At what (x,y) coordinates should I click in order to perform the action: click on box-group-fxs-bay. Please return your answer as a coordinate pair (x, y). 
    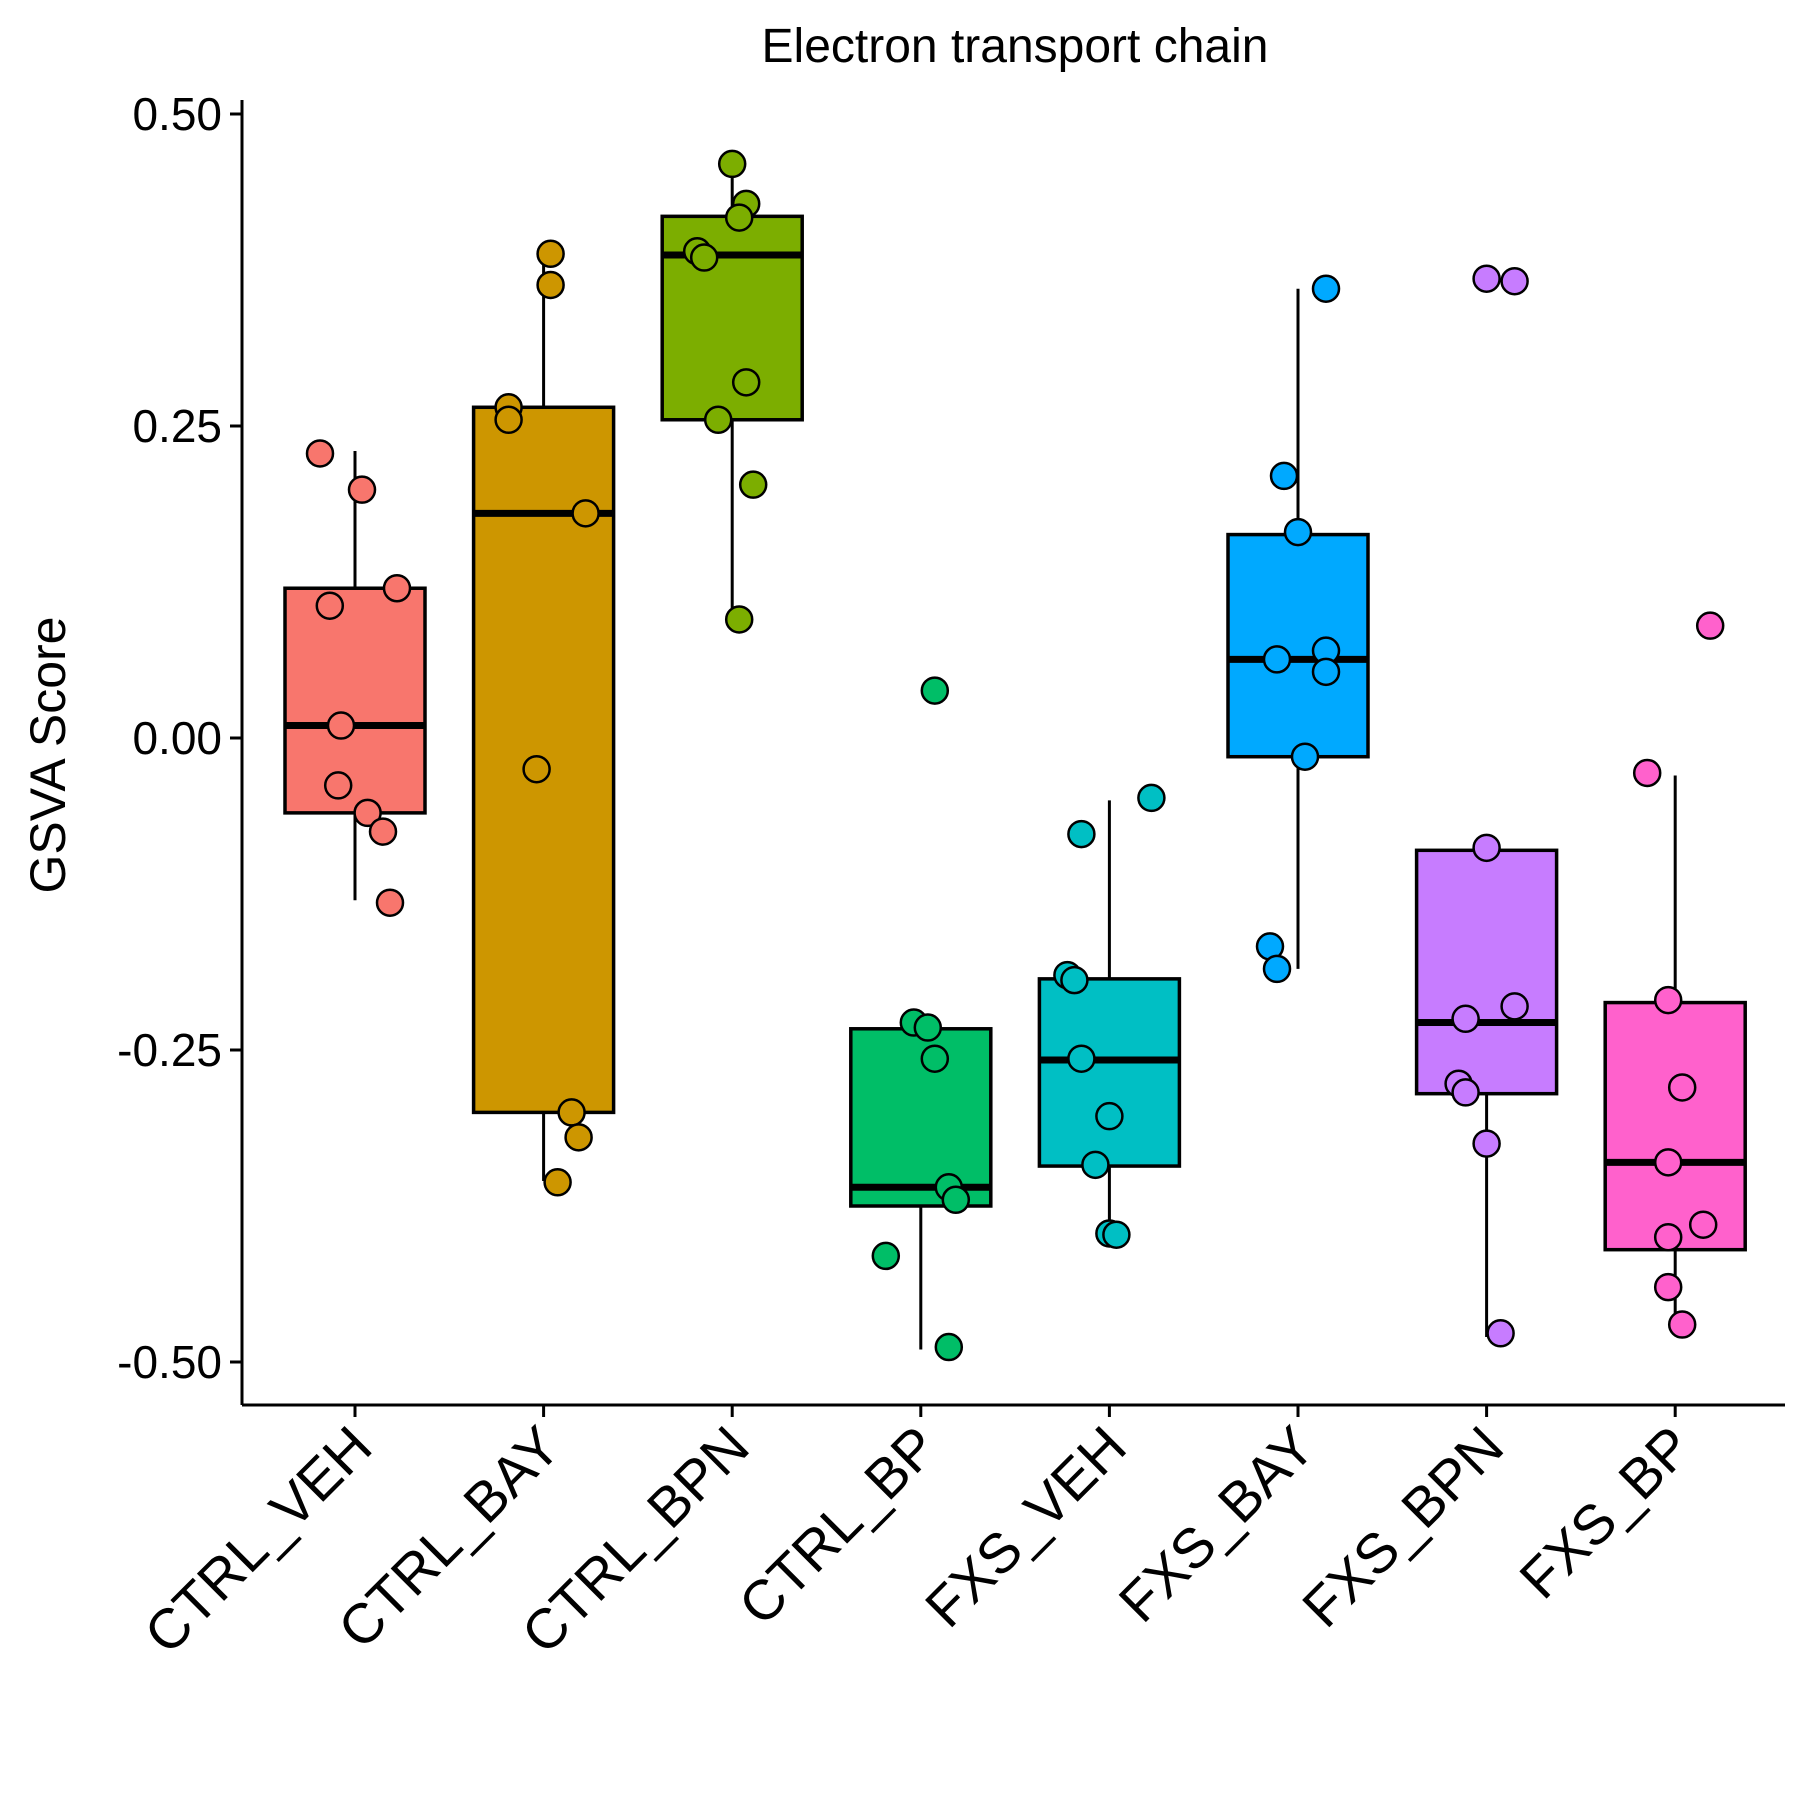
    Looking at the image, I should click on (1298, 629).